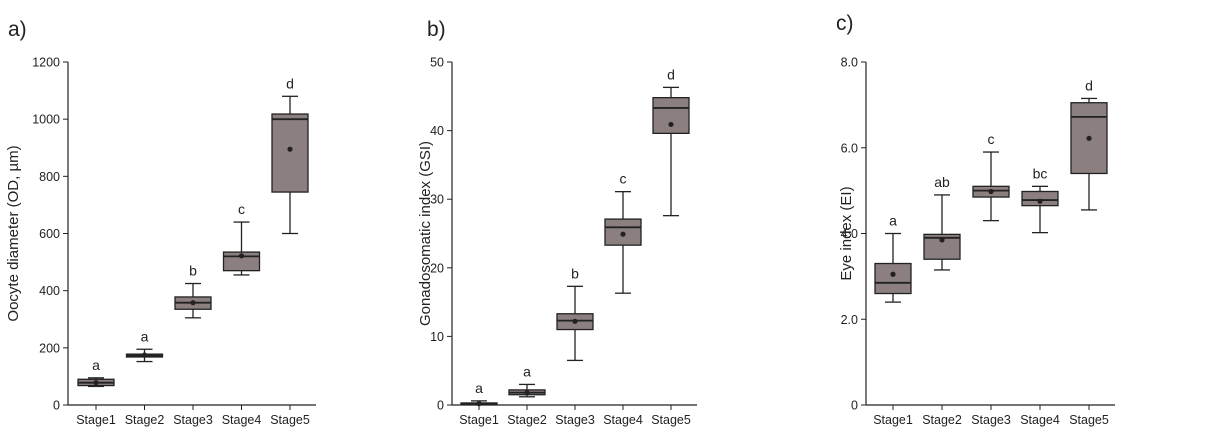 This screenshot has width=1215, height=438. What do you see at coordinates (942, 182) in the screenshot?
I see `significance-letter: ab` at bounding box center [942, 182].